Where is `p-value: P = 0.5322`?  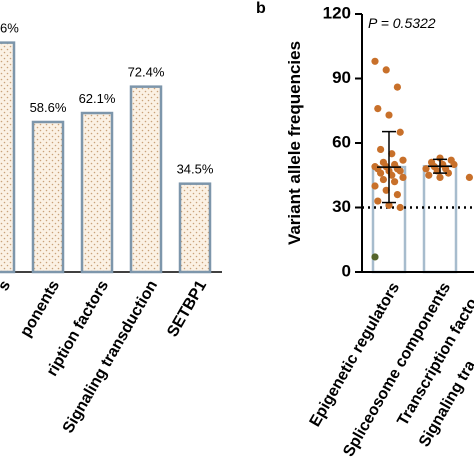 p-value: P = 0.5322 is located at coordinates (402, 23).